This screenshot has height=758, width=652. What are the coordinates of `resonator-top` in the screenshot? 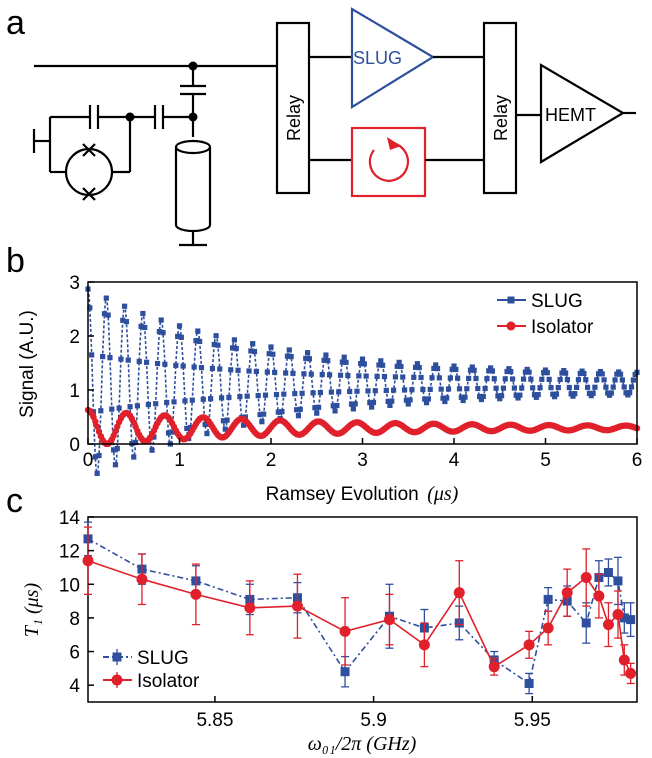 It's located at (193, 147).